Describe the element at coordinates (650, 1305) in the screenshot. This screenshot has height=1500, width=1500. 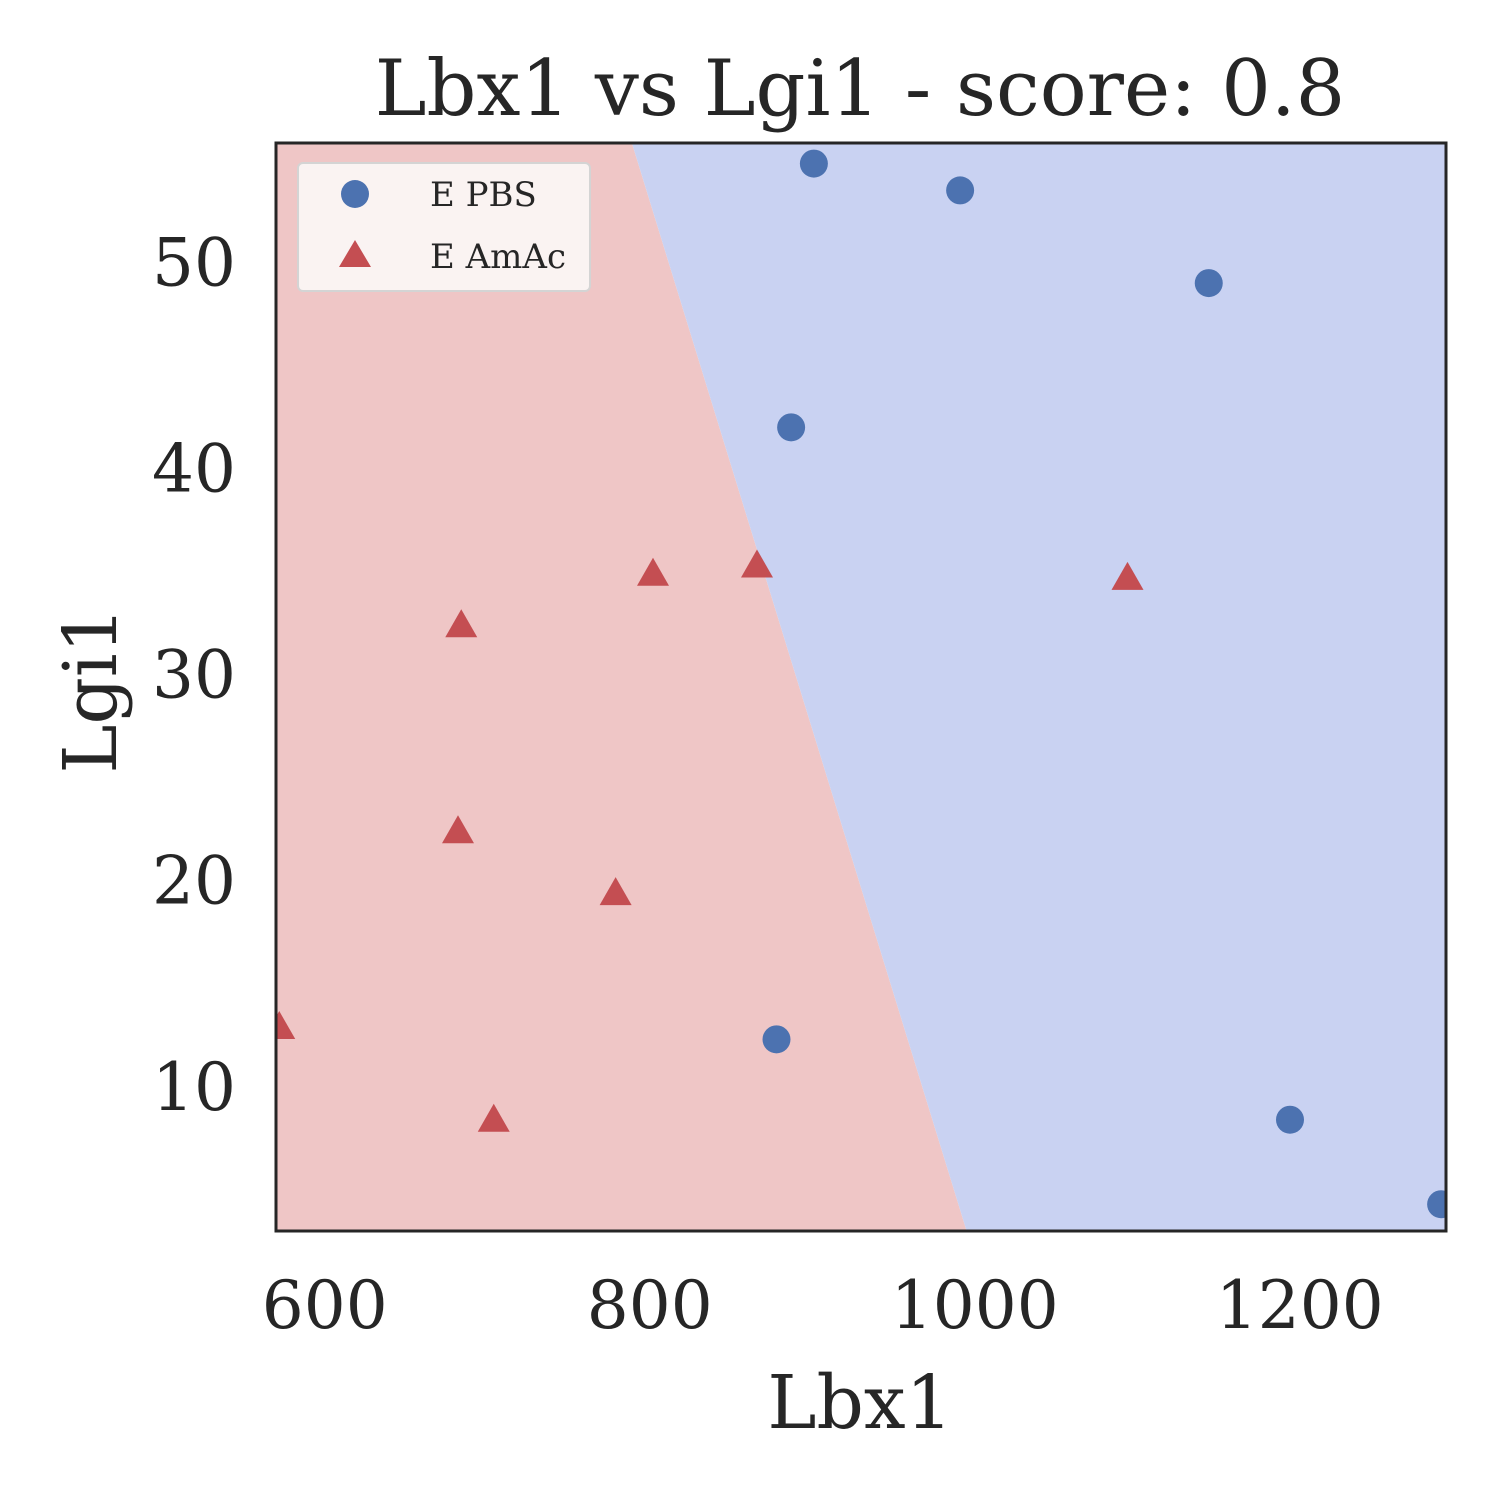
I see `x-tick-label: 800` at that location.